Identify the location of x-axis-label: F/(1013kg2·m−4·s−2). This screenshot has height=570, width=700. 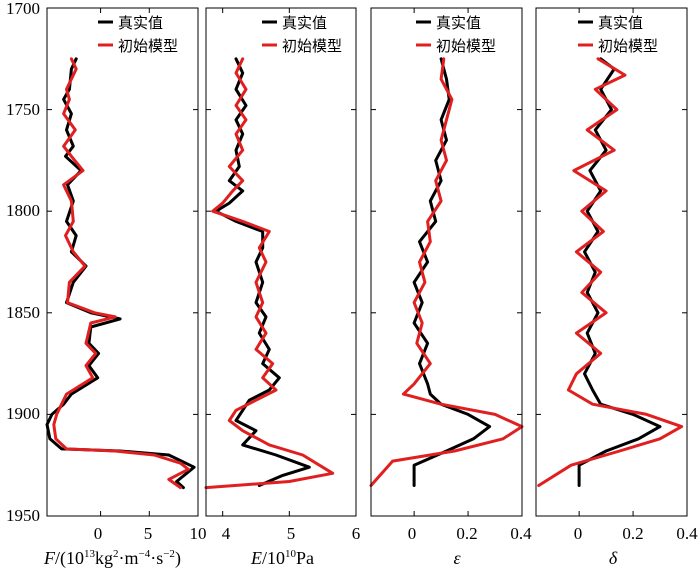
(112, 558).